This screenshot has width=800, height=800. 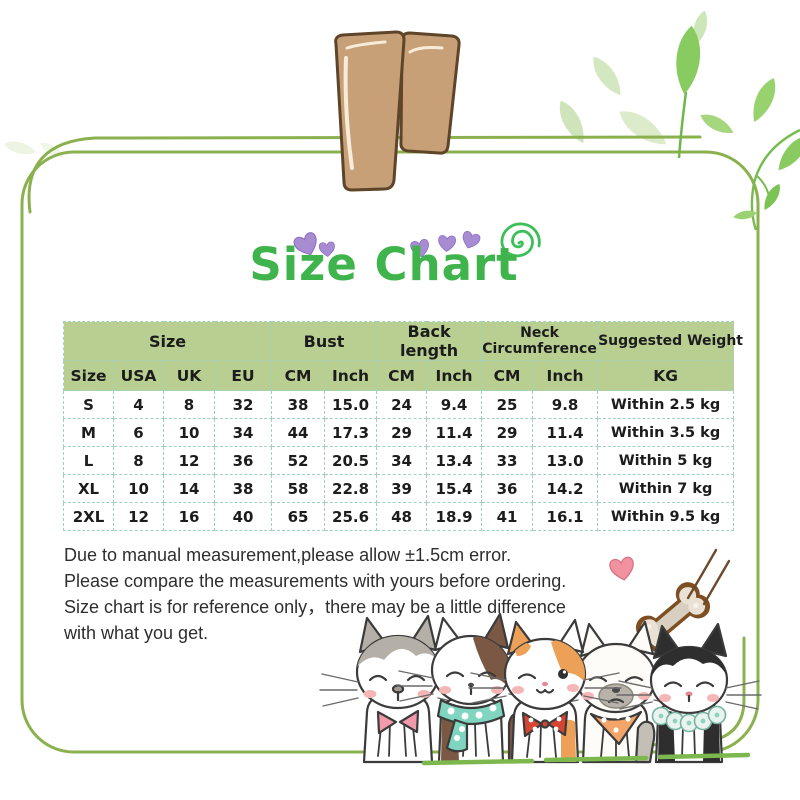 What do you see at coordinates (565, 460) in the screenshot?
I see `table-cell: 13.0` at bounding box center [565, 460].